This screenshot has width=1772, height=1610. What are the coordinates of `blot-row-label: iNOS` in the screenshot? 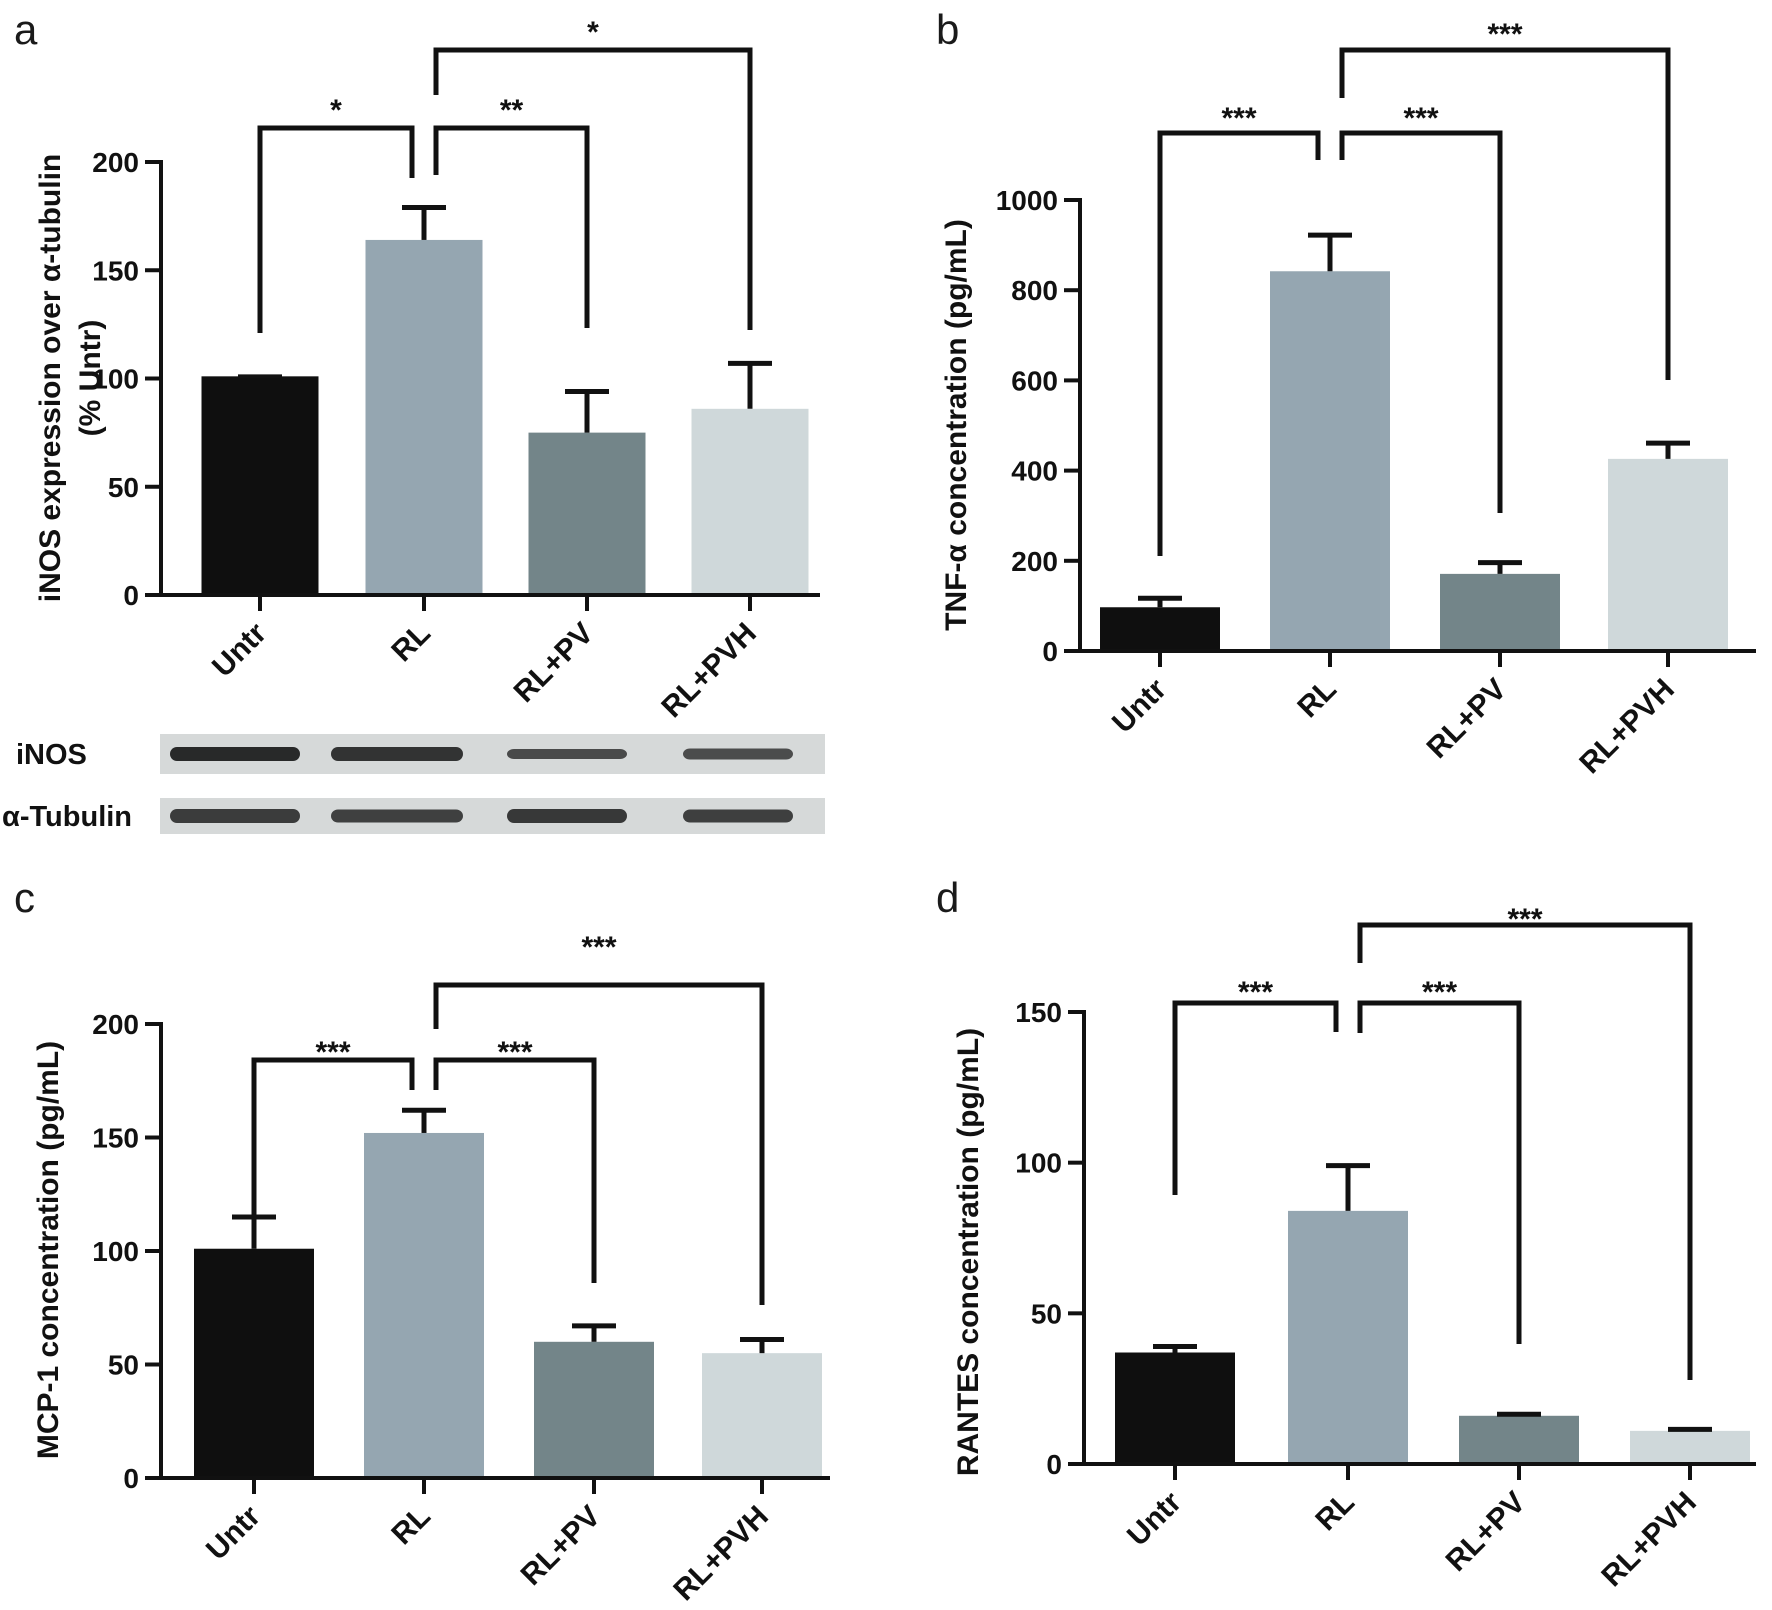 It's located at (51, 755).